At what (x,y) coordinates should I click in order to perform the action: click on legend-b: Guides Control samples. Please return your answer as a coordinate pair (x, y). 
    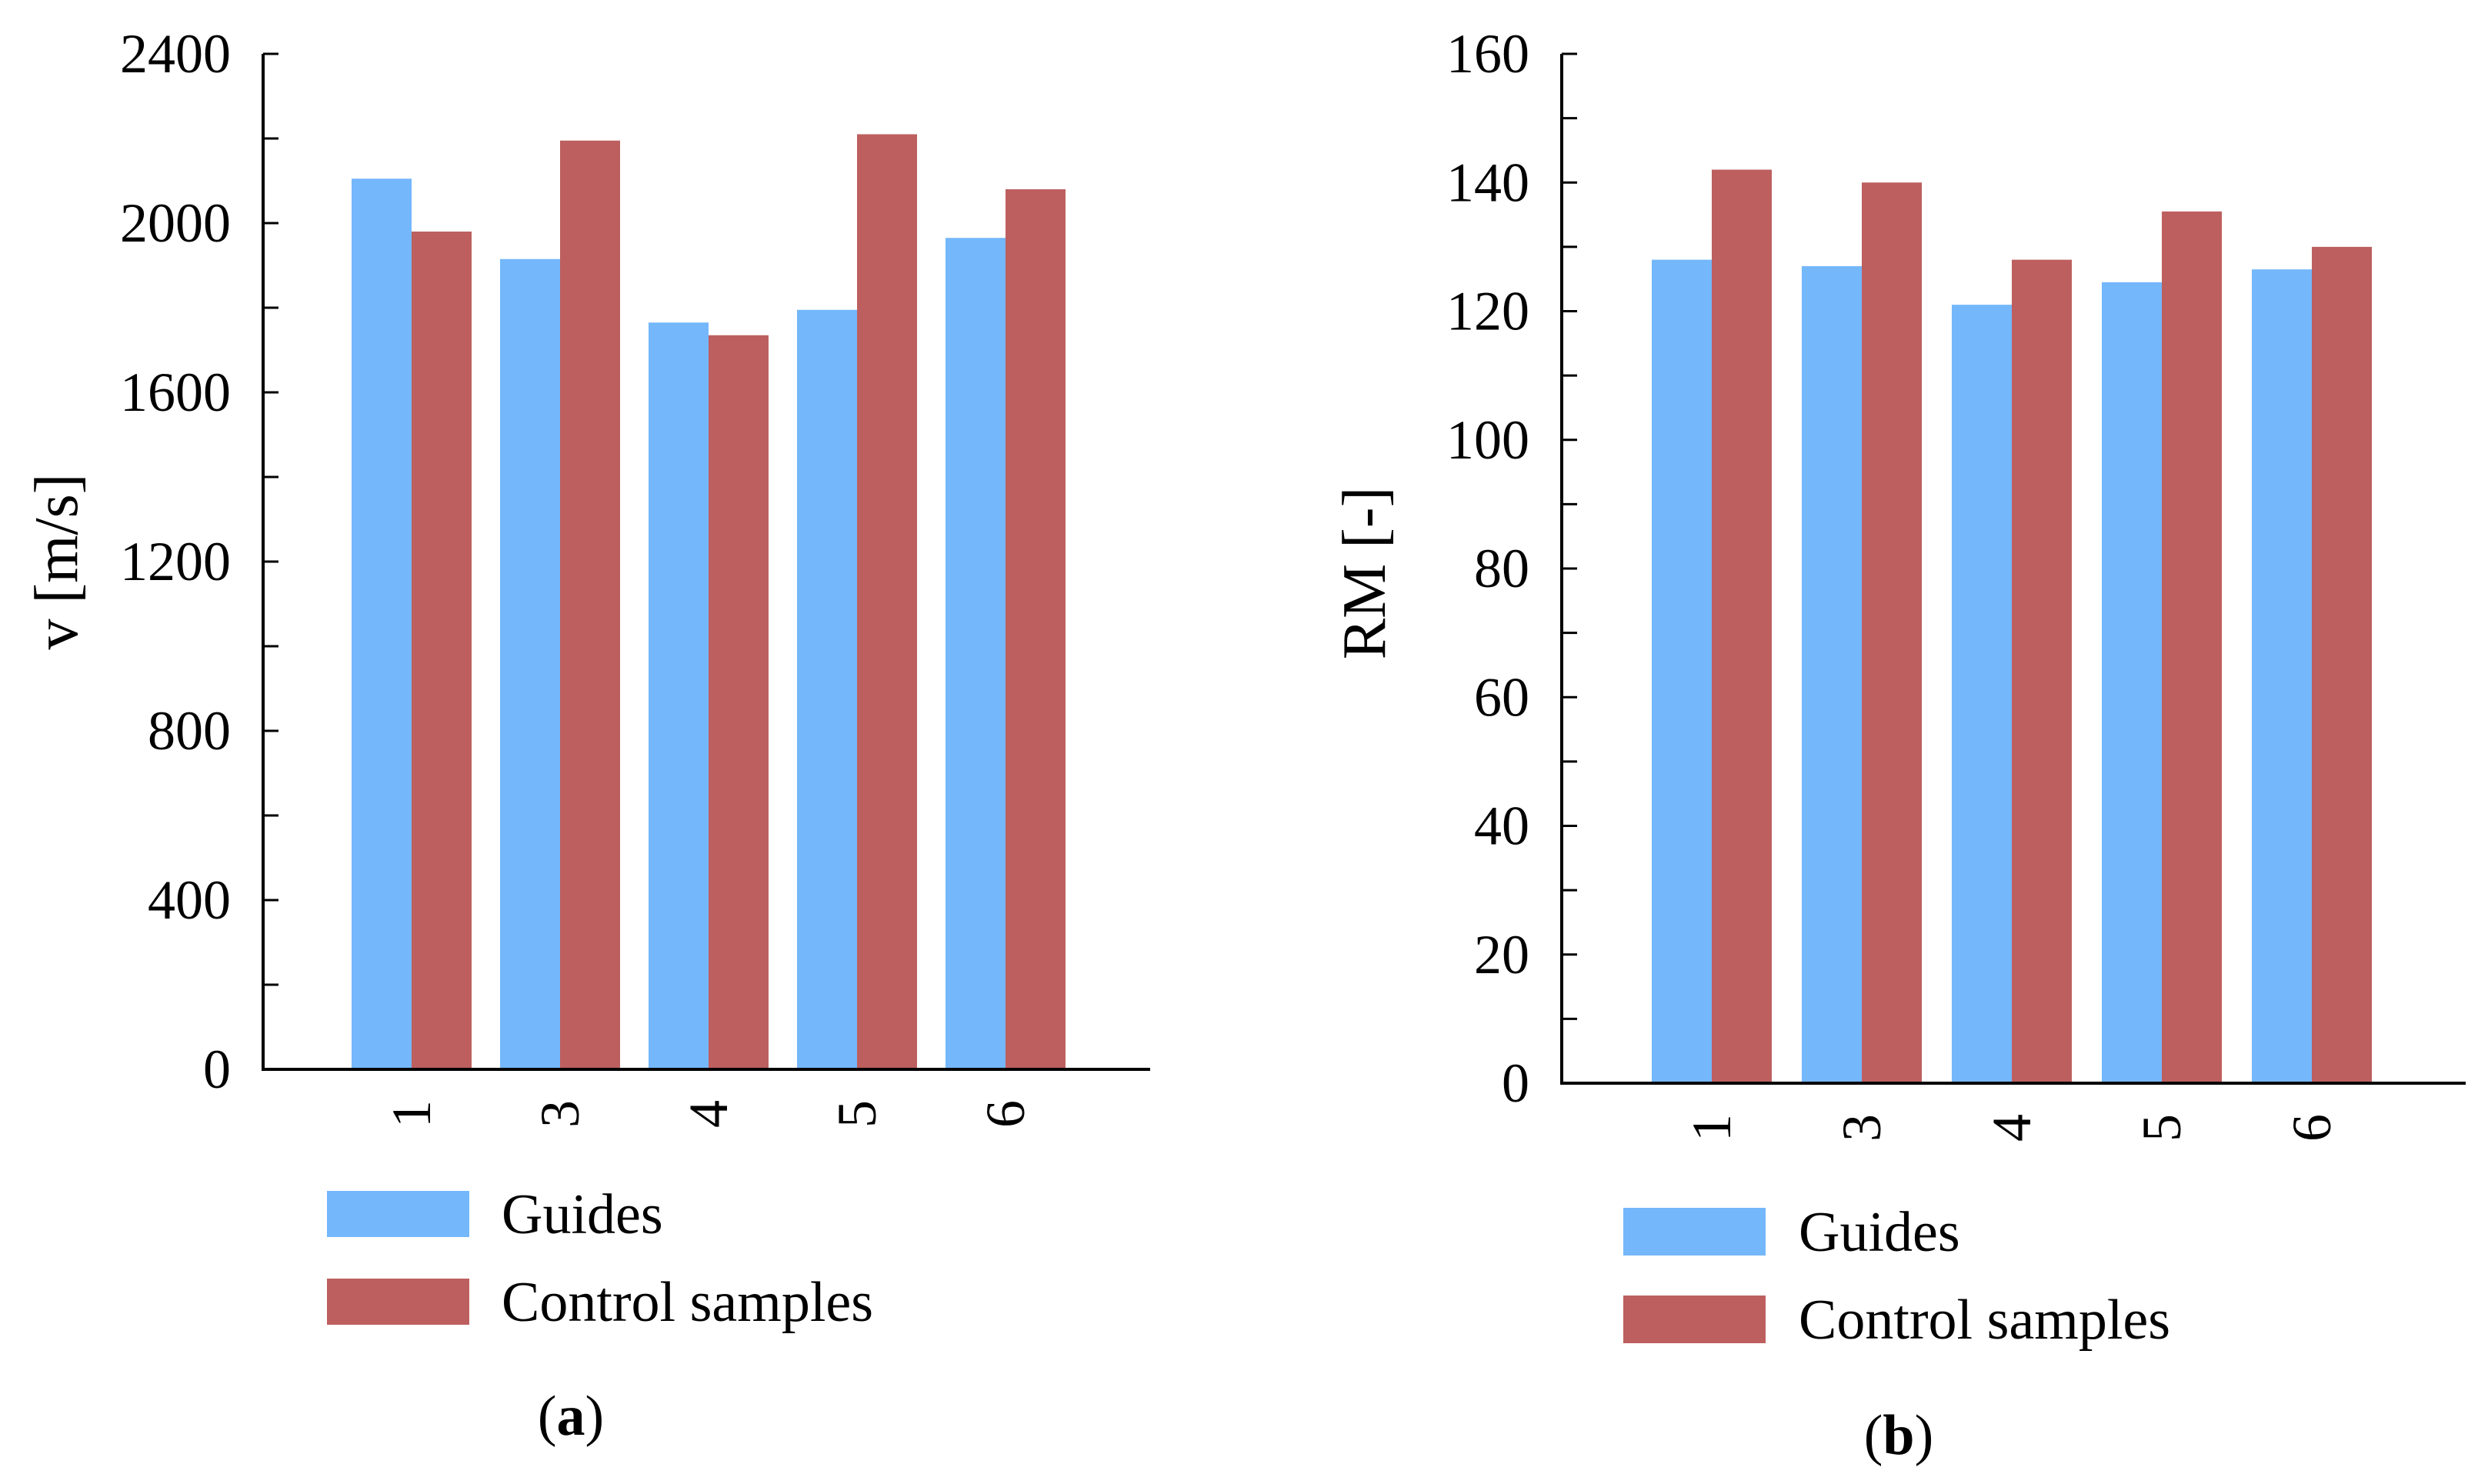
    Looking at the image, I should click on (1896, 1277).